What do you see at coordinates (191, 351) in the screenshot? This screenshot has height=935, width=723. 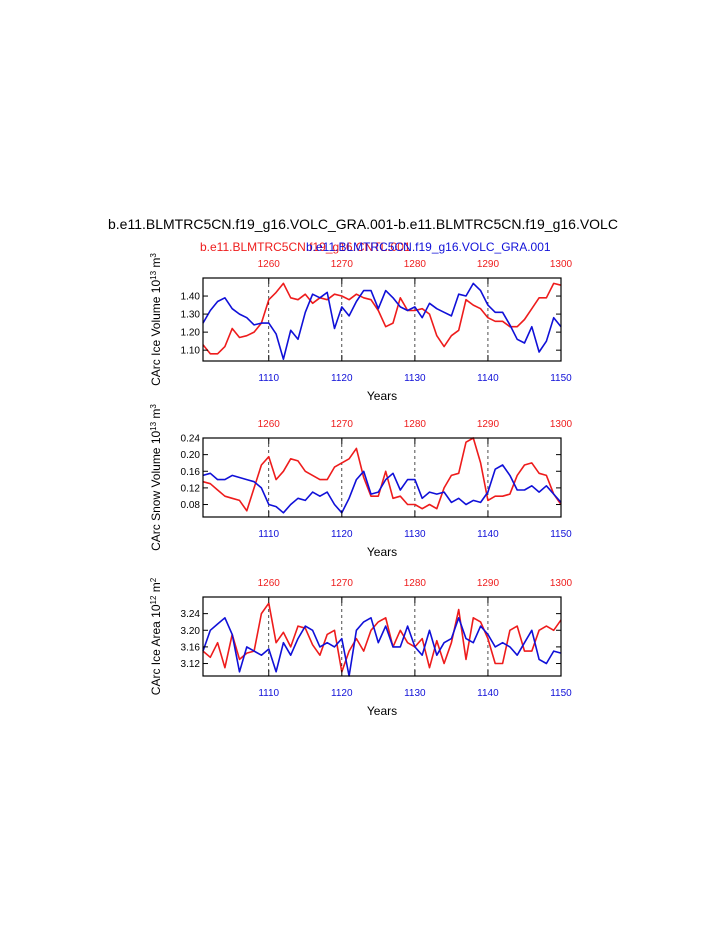 I see `y-tick-label: 1.10` at bounding box center [191, 351].